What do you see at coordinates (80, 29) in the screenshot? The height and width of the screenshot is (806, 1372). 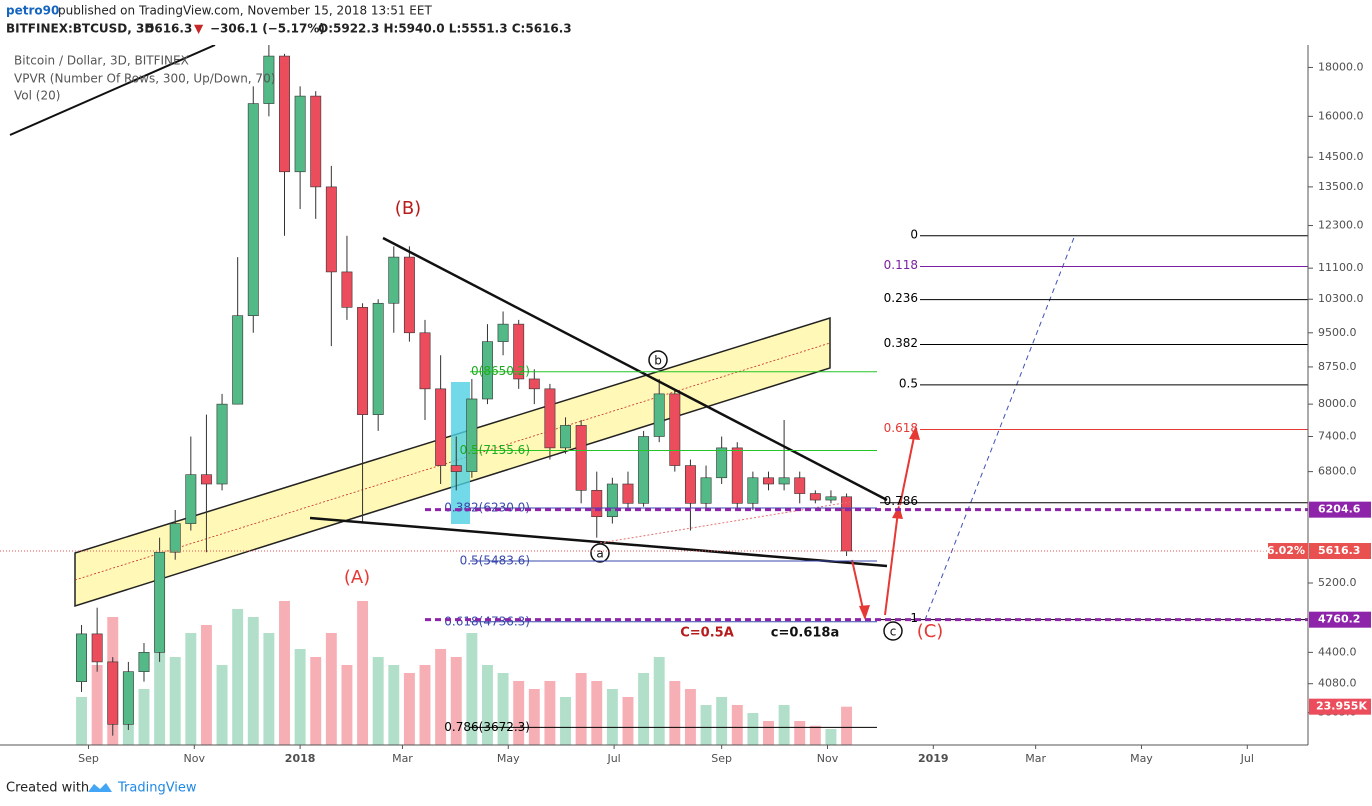 I see `symbol: BITFINEX:BTCUSD, 3D` at bounding box center [80, 29].